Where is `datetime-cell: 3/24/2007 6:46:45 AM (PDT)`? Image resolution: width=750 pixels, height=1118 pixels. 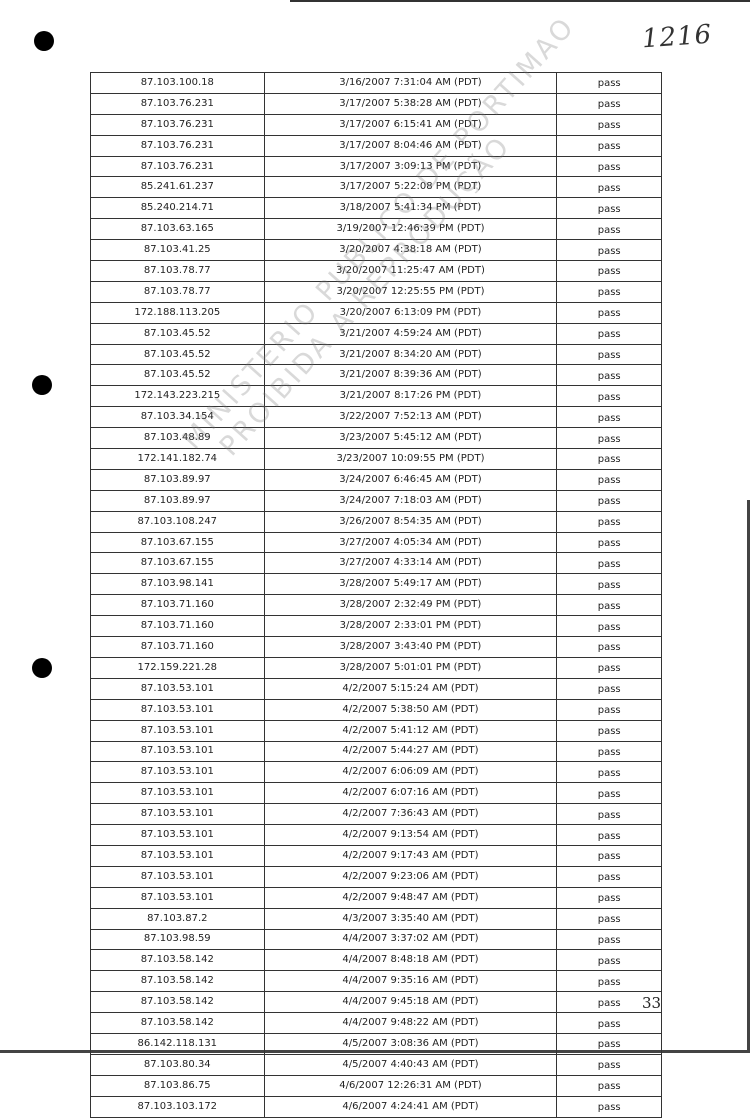 datetime-cell: 3/24/2007 6:46:45 AM (PDT) is located at coordinates (410, 479).